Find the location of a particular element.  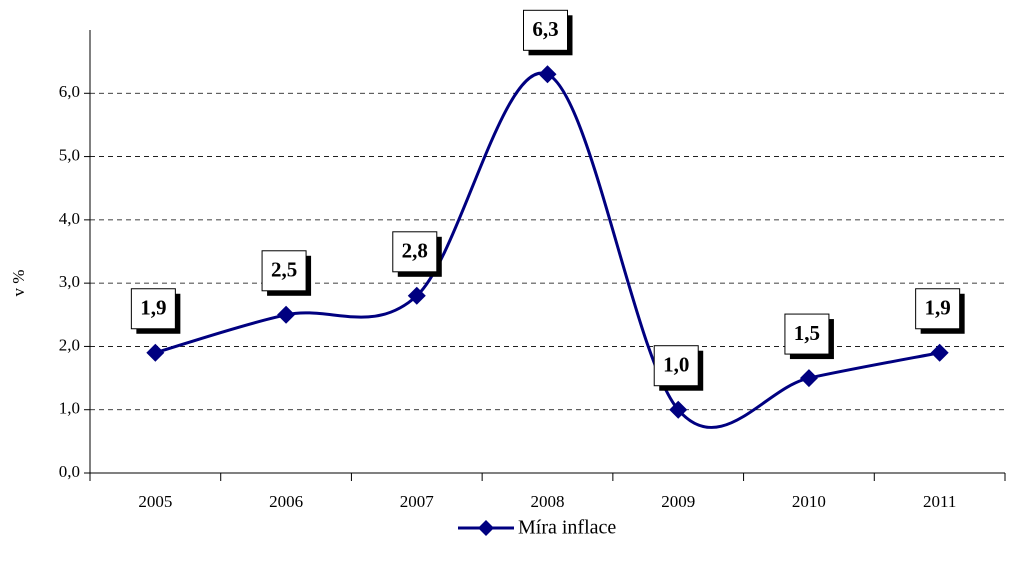

x-tick-label: 2010 is located at coordinates (809, 501).